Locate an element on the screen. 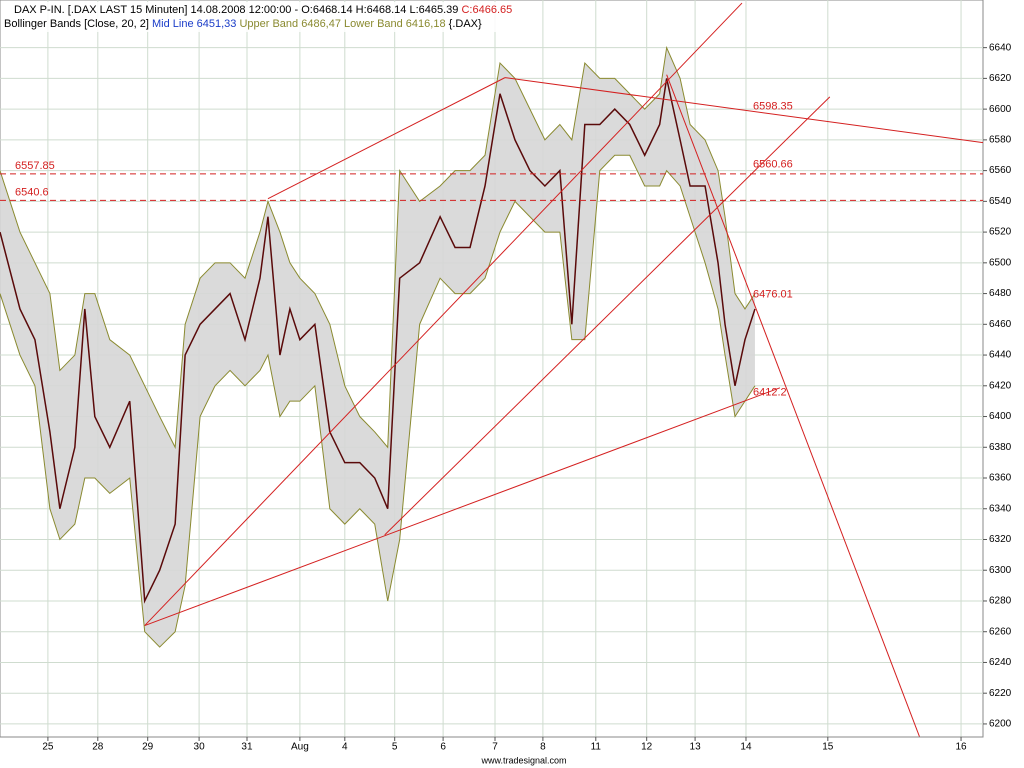 This screenshot has height=768, width=1024. y-tick-label: 6320 is located at coordinates (1000, 539).